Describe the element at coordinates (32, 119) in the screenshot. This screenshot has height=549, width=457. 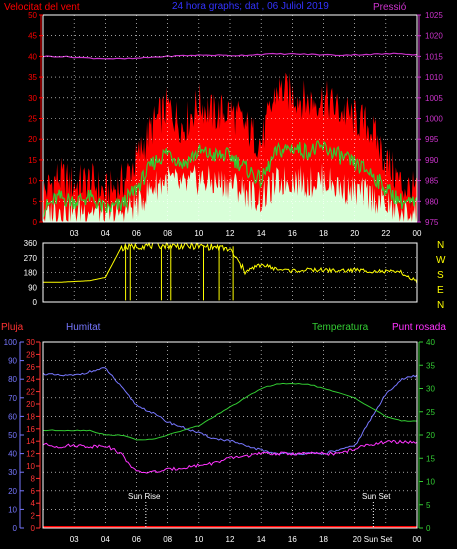
I see `wind-y-tick: 25` at that location.